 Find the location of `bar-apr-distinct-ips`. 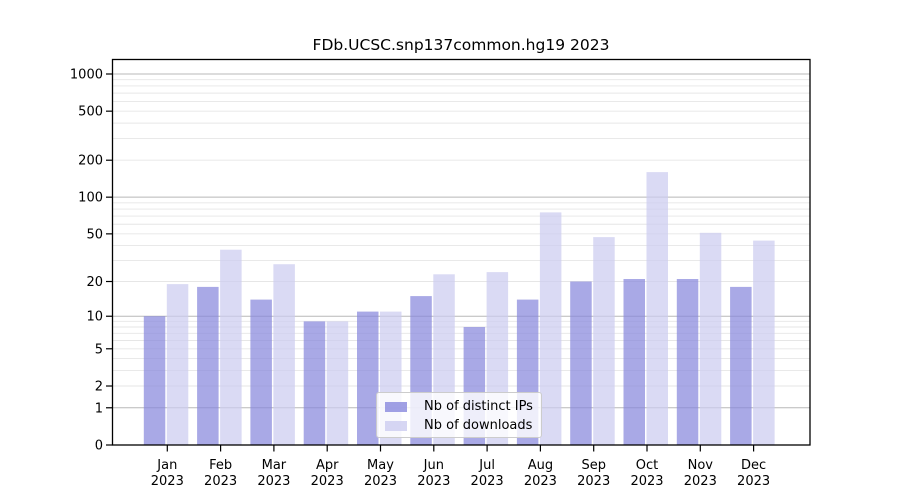

bar-apr-distinct-ips is located at coordinates (314, 383).